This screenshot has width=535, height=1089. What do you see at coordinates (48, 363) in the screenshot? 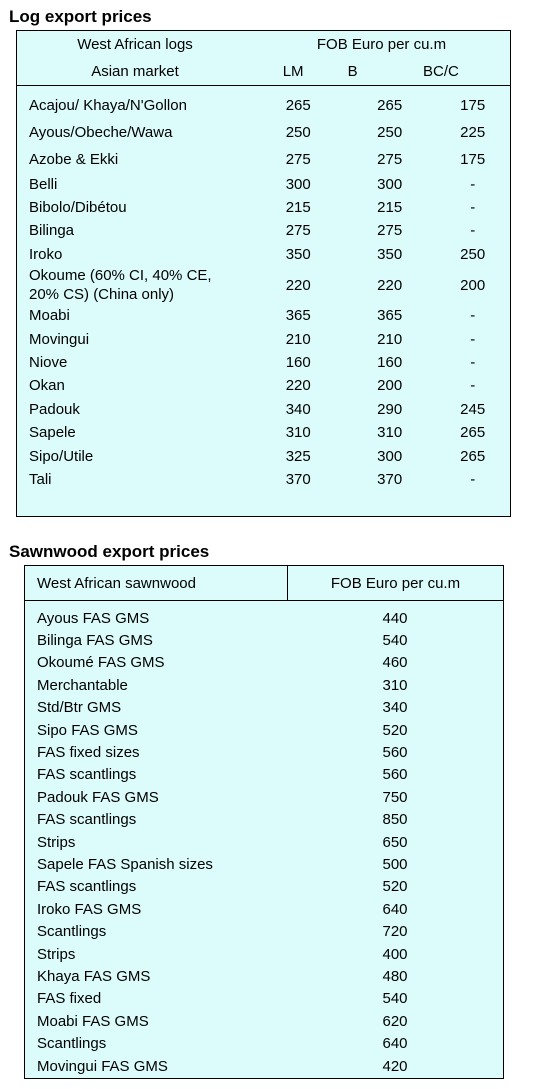
I see `species-cell: Niove` at bounding box center [48, 363].